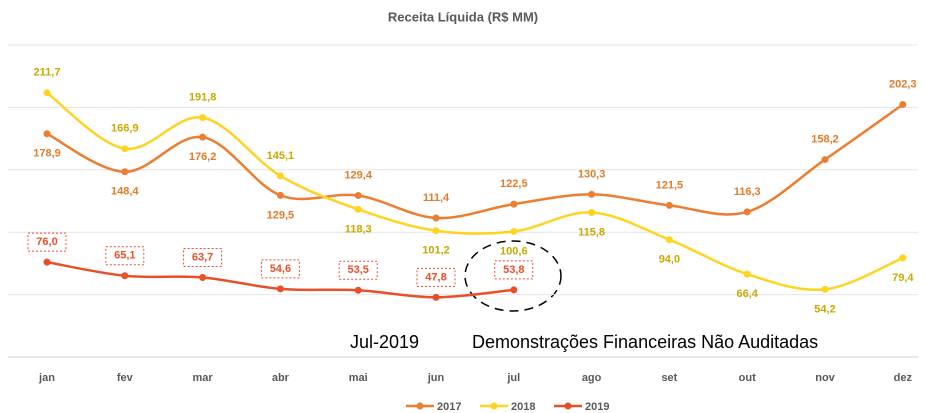 The height and width of the screenshot is (413, 926). I want to click on legend-label: 2017, so click(449, 407).